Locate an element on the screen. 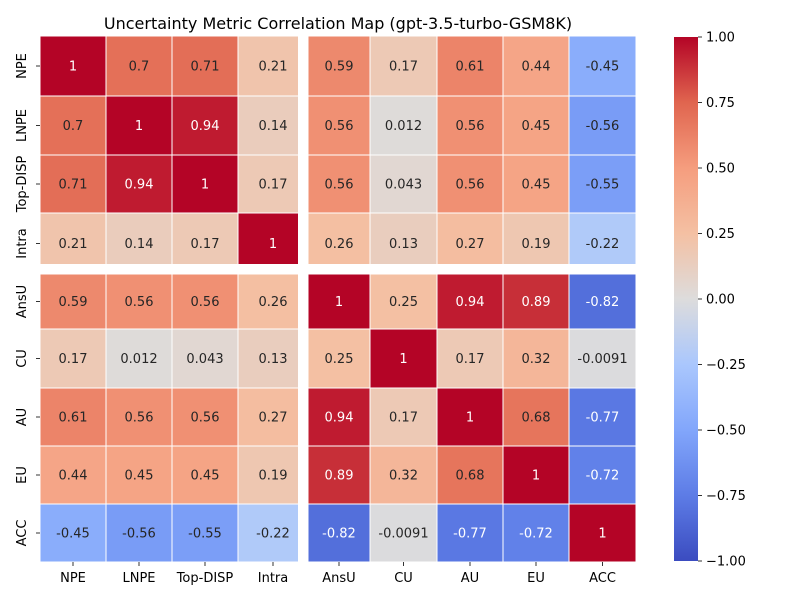  heatmap-cell-cu-eu is located at coordinates (536, 358).